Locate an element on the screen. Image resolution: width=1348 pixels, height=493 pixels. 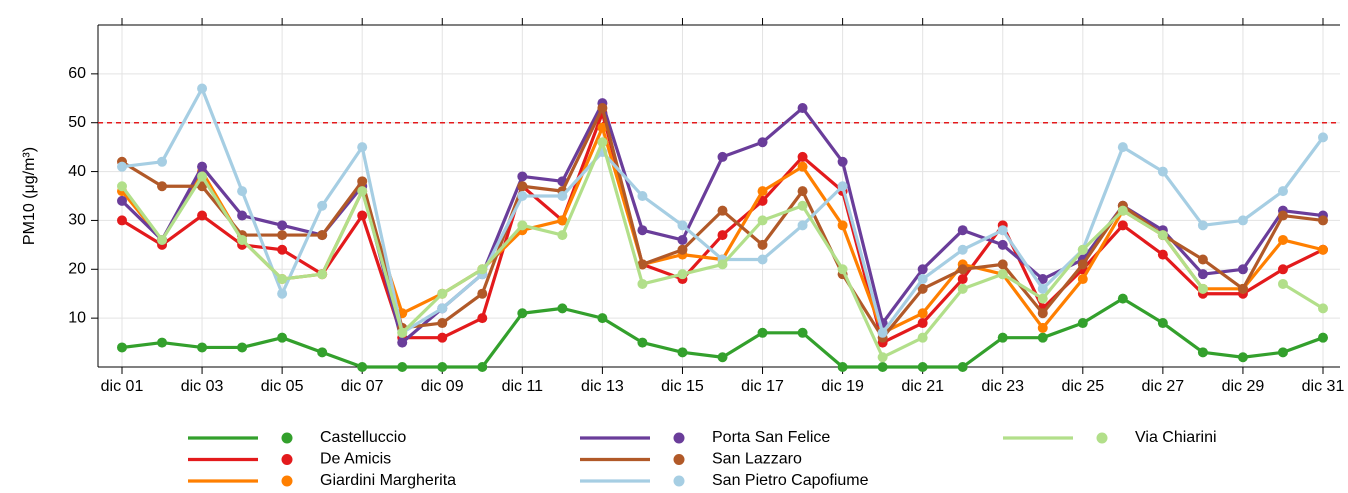
x-tick-label: dic 31 is located at coordinates (1323, 386).